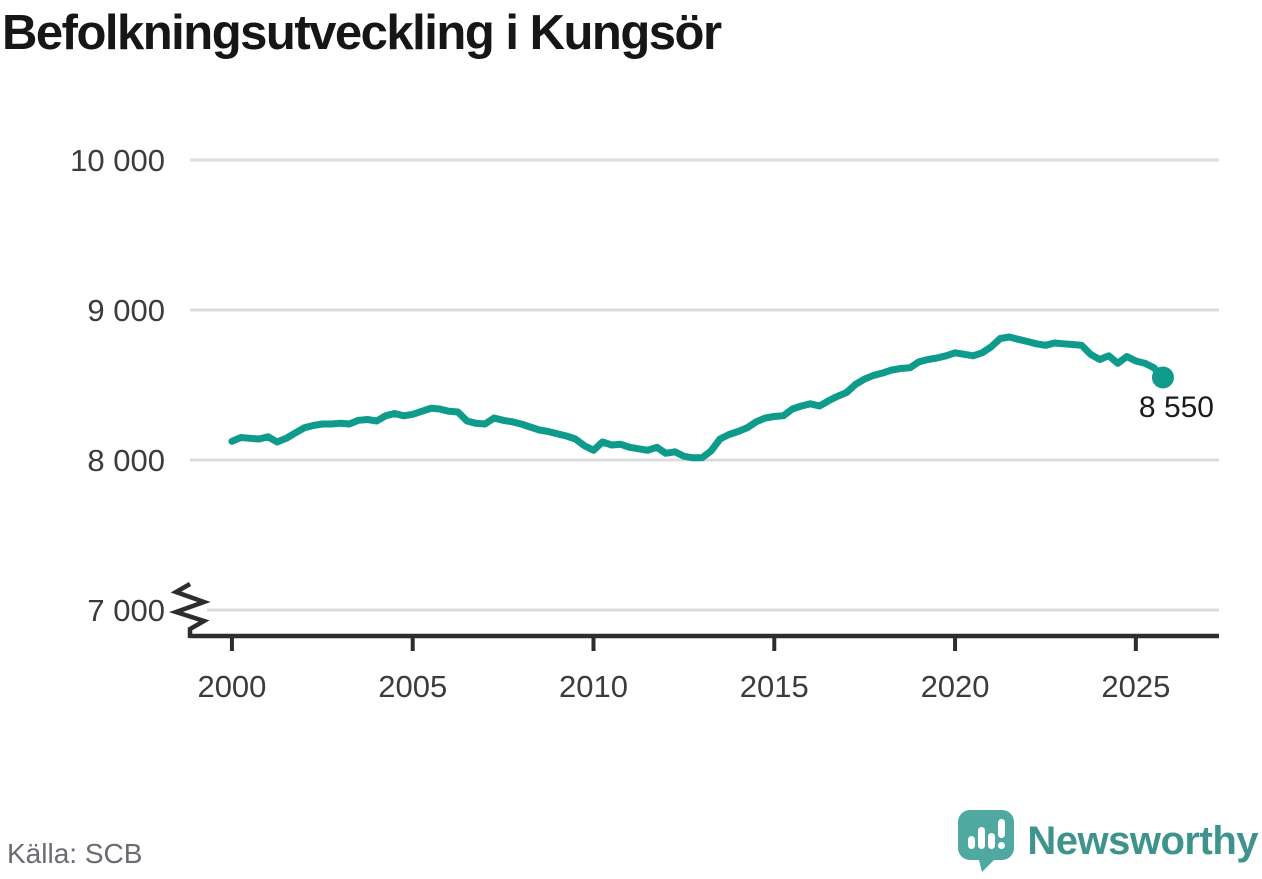 The image size is (1262, 879). What do you see at coordinates (1142, 840) in the screenshot?
I see `newsworthy-logo-text: Newsworthy` at bounding box center [1142, 840].